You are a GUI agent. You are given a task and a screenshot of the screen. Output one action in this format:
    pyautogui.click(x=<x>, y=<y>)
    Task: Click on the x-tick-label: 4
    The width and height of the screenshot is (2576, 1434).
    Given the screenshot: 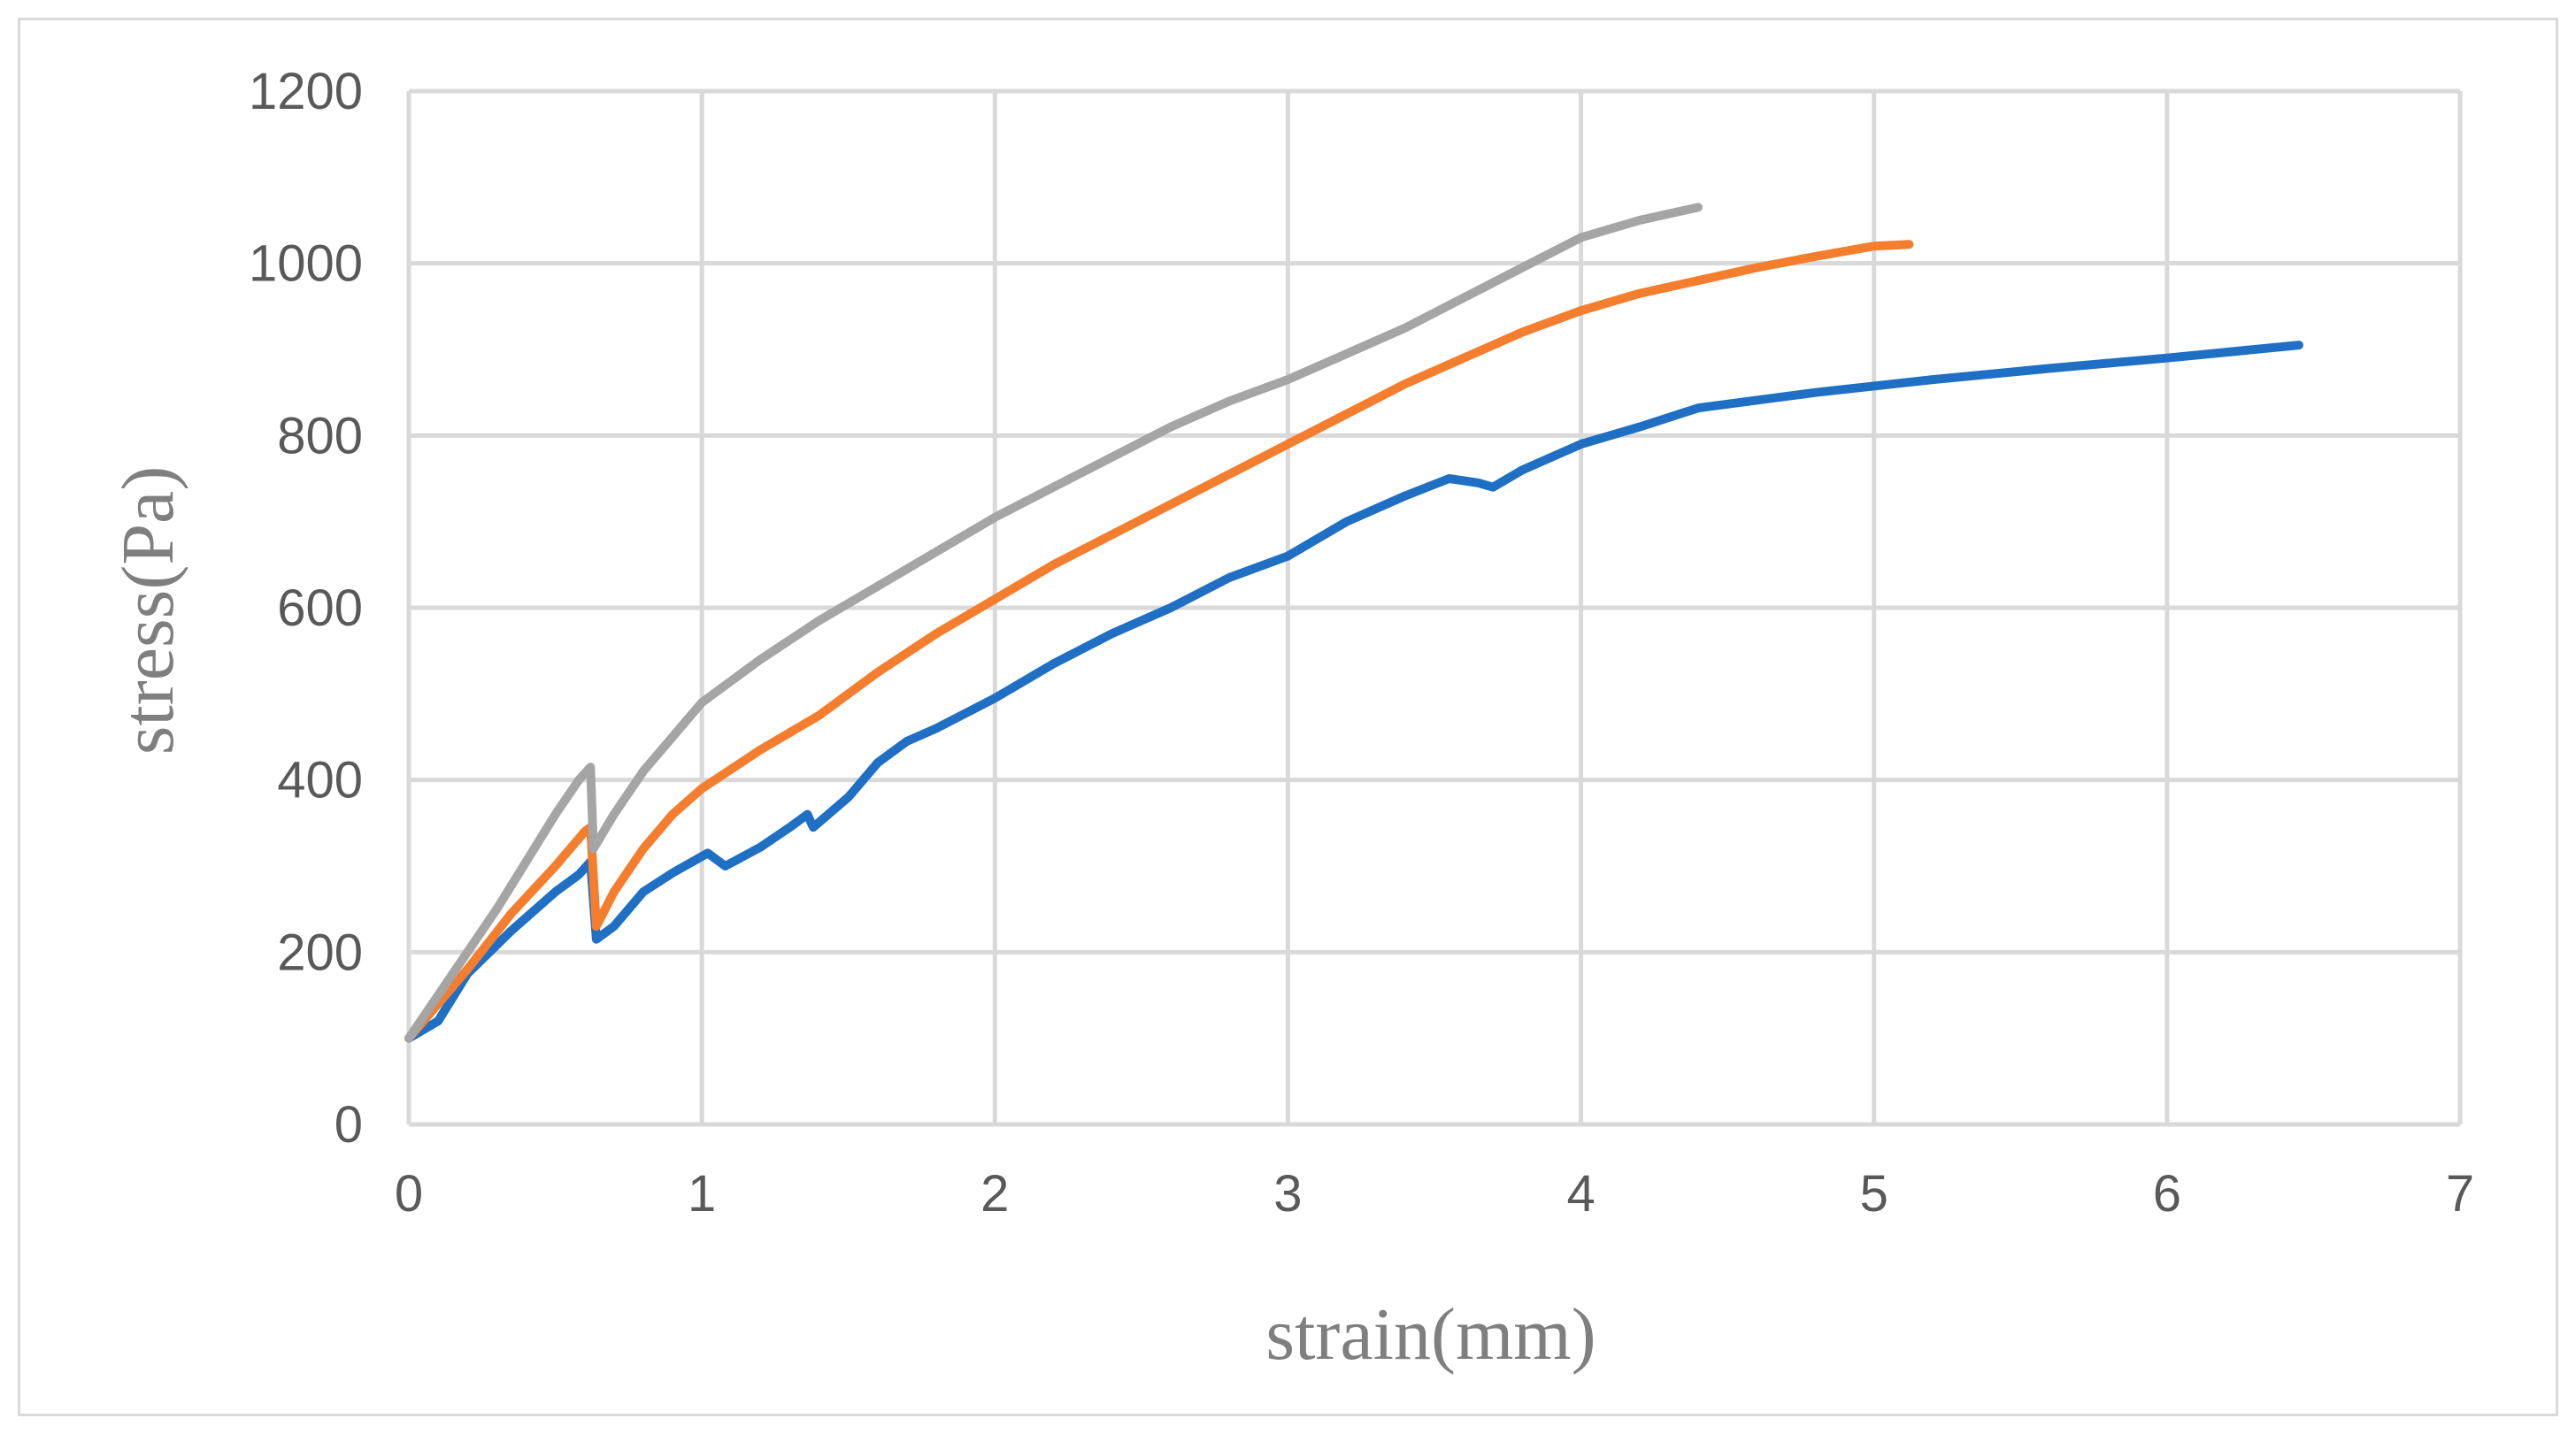 What is the action you would take?
    pyautogui.click(x=1580, y=1194)
    